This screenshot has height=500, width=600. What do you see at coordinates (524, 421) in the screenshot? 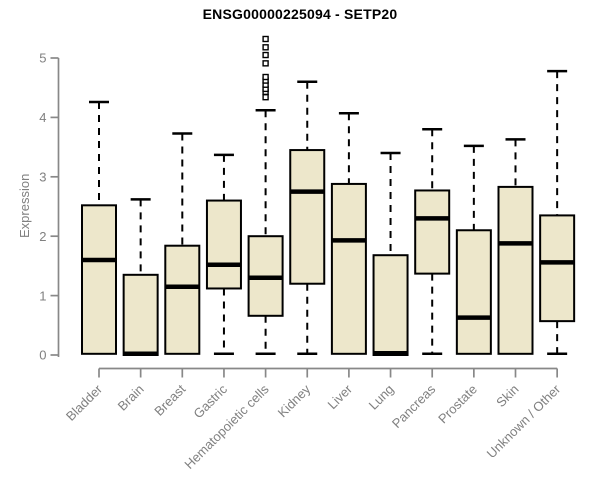
I see `x-tick-label: Unknown / Other` at bounding box center [524, 421].